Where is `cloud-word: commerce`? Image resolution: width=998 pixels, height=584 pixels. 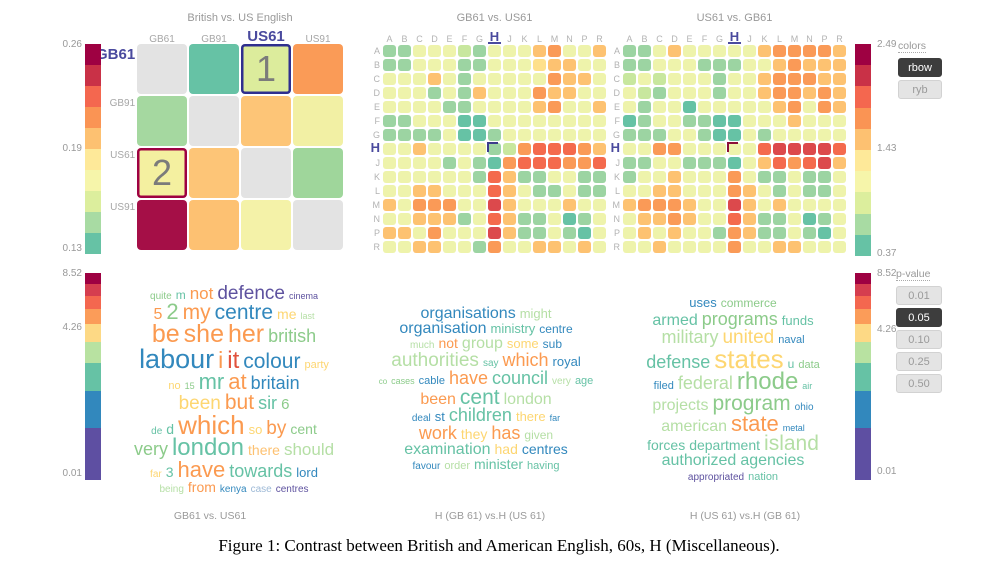
cloud-word: commerce is located at coordinates (748, 302).